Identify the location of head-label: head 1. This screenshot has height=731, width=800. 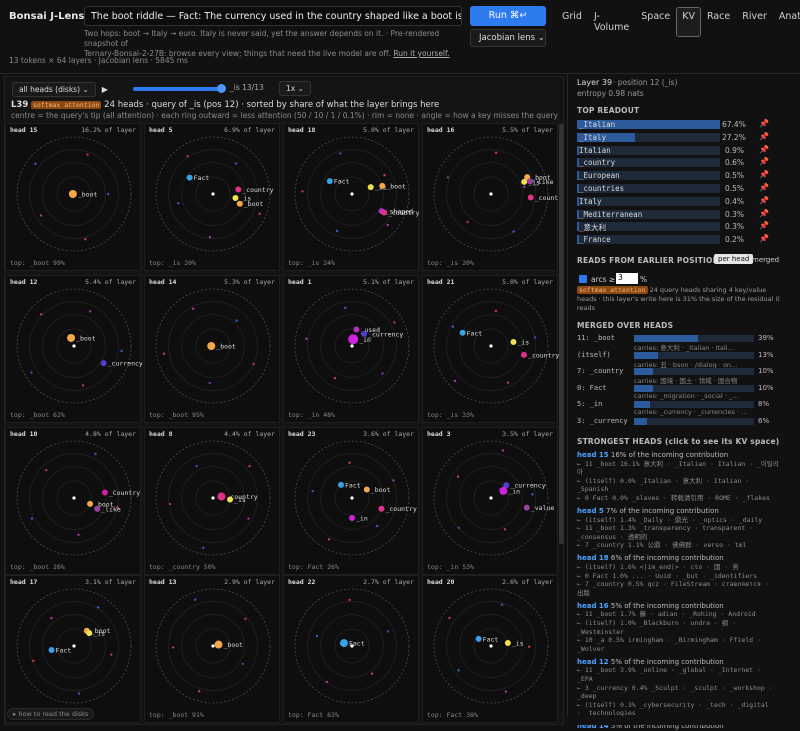
(300, 282).